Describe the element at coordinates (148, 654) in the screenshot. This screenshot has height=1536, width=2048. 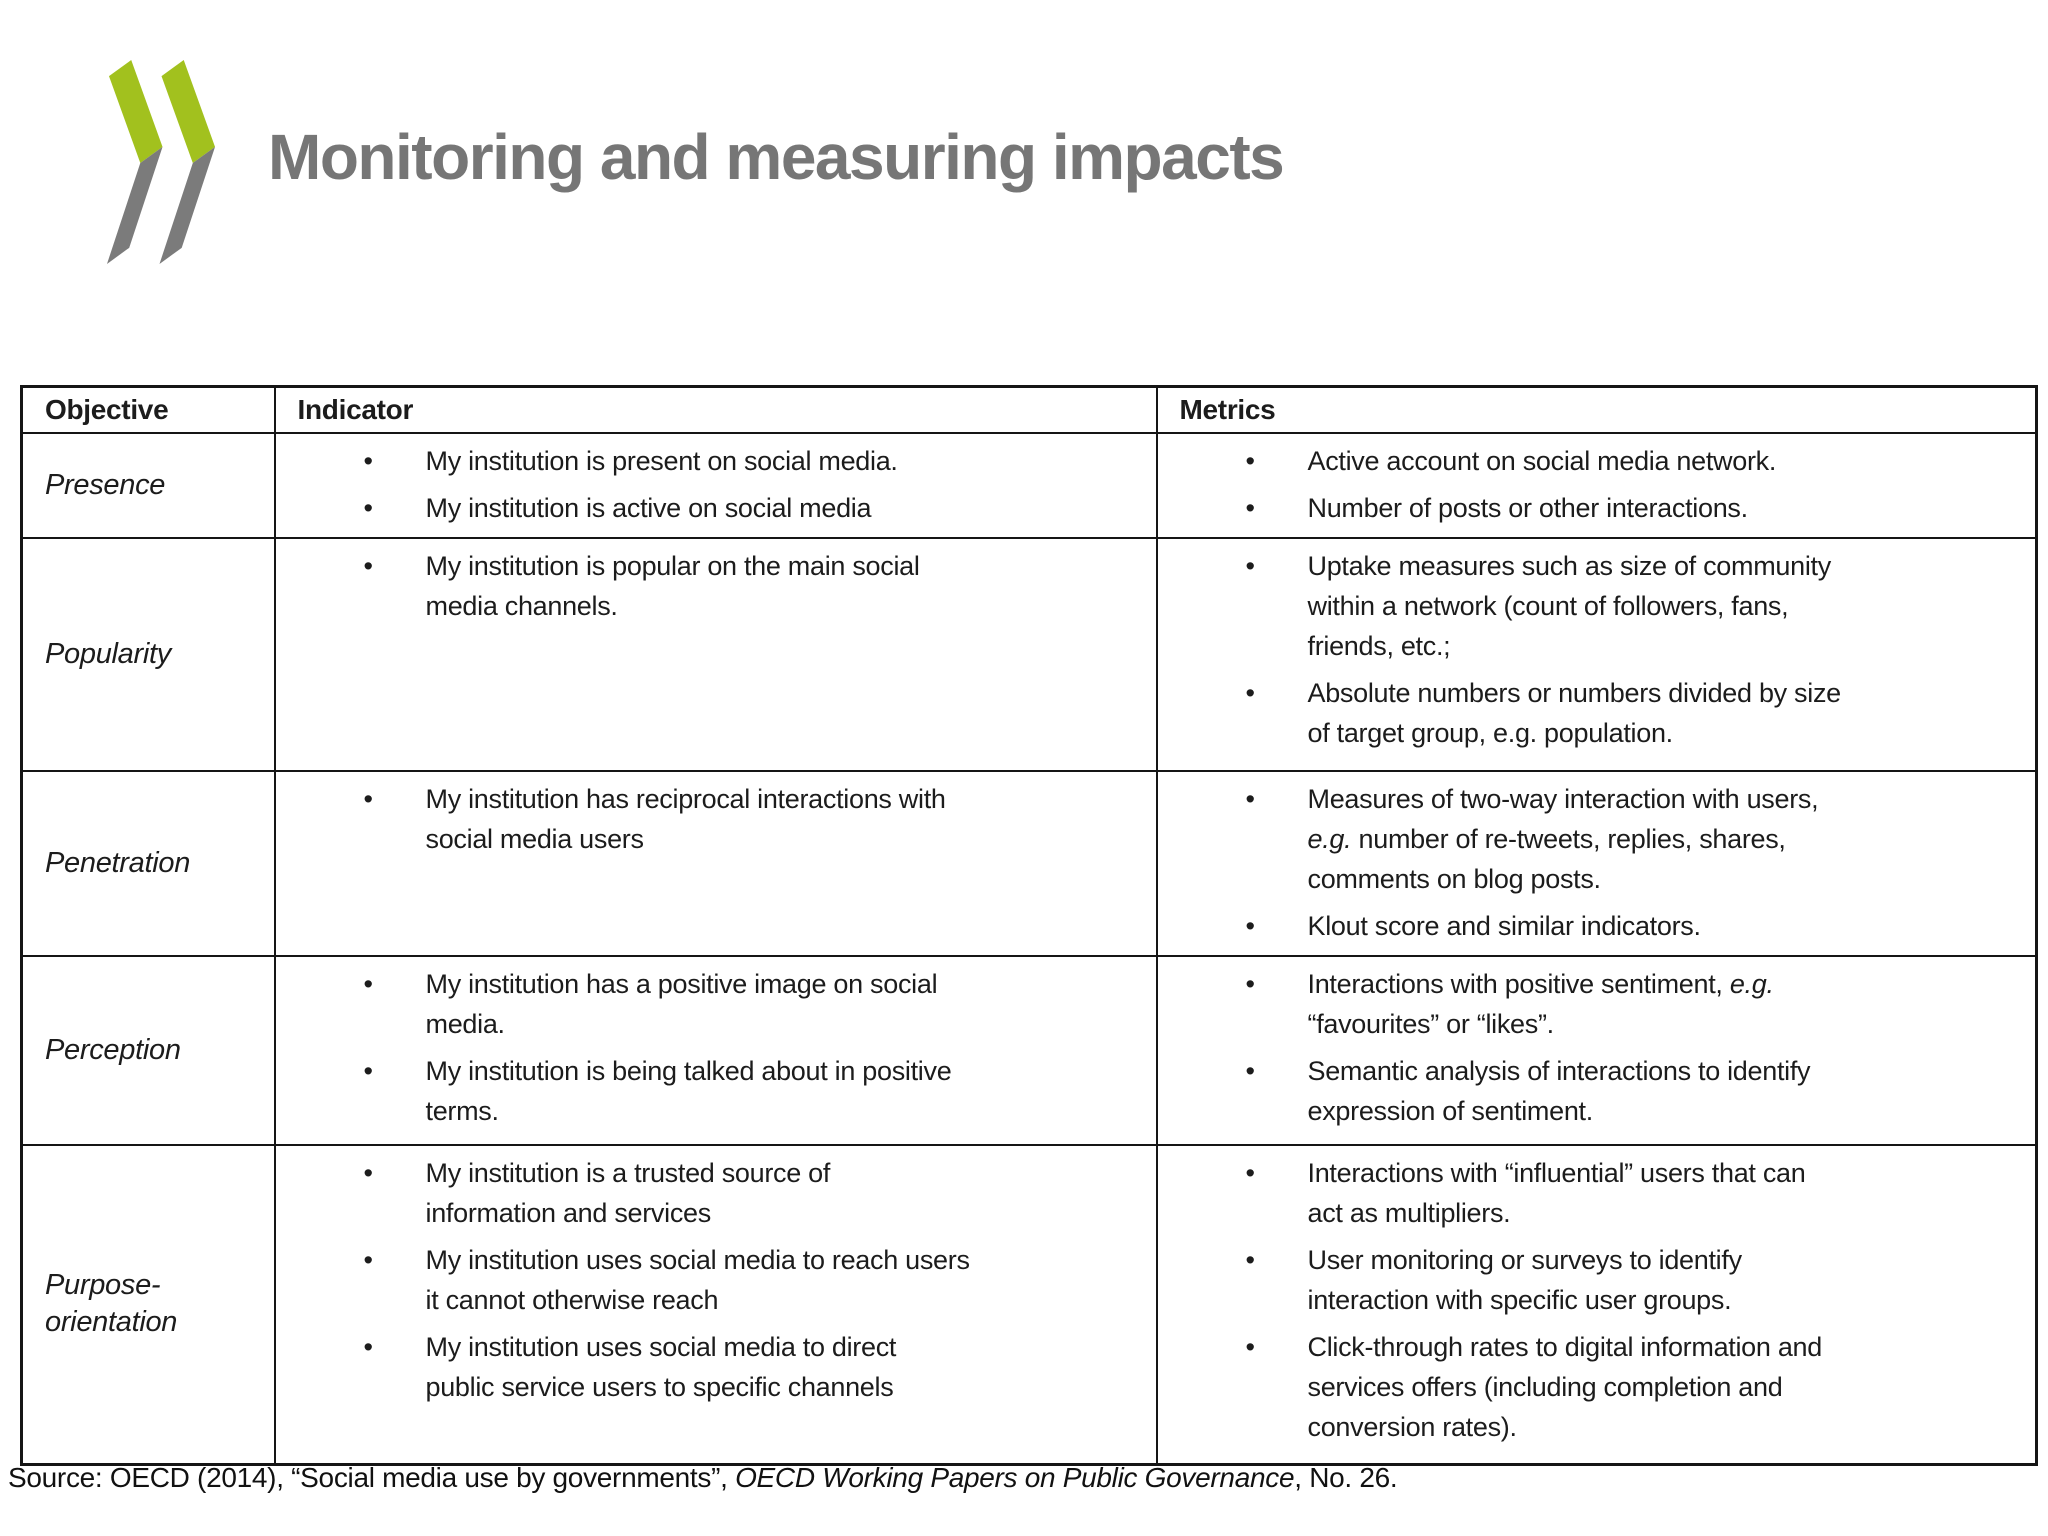
I see `objective-cell: Popularity` at that location.